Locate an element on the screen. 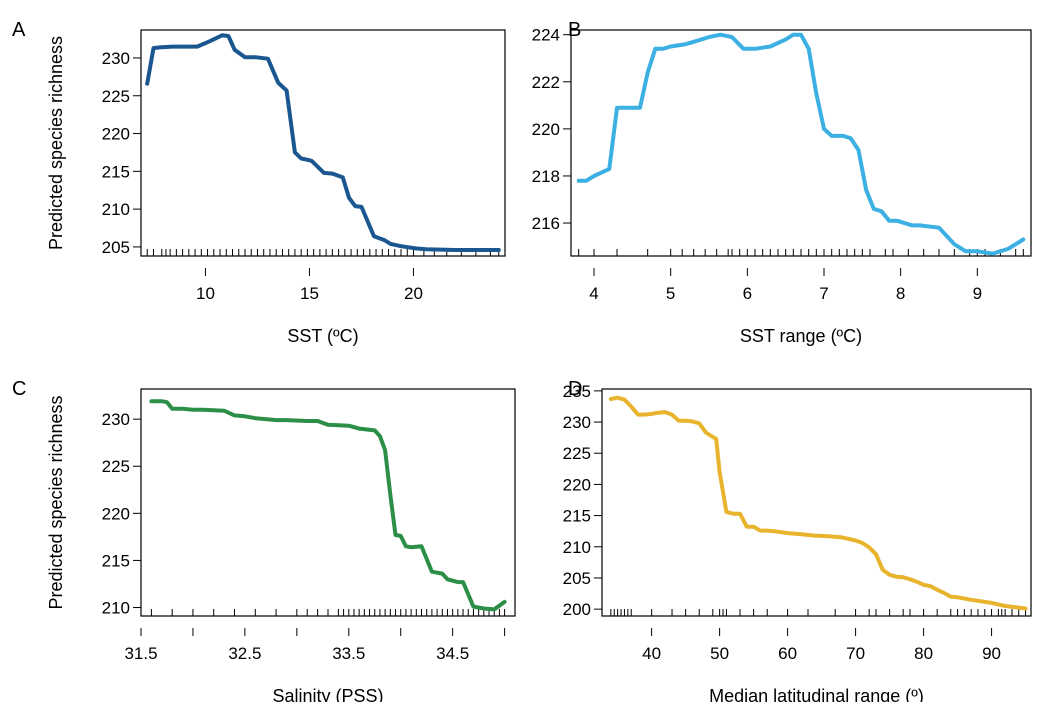 The width and height of the screenshot is (1047, 702). x-tick-label: 60 is located at coordinates (787, 653).